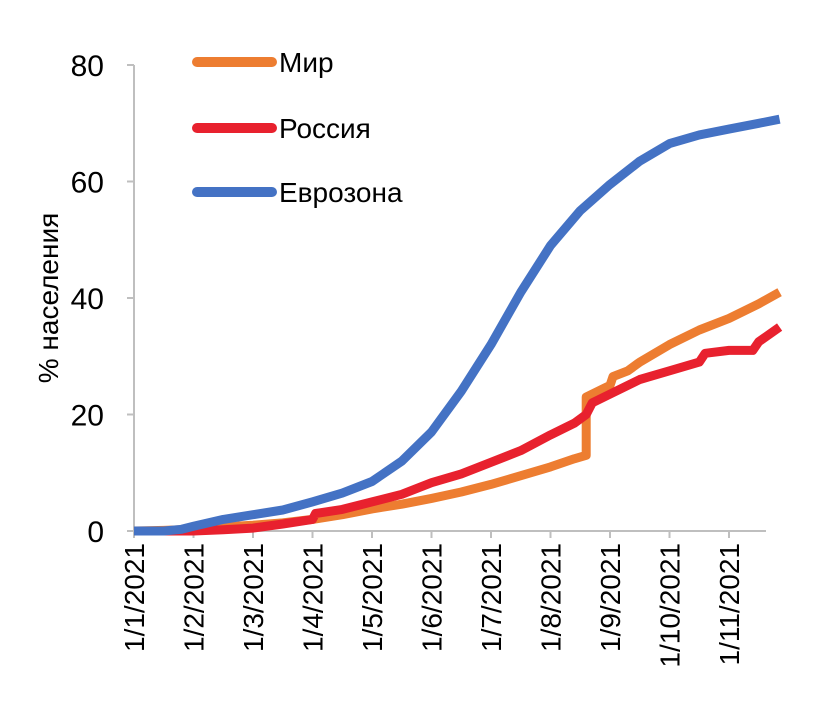  Describe the element at coordinates (134, 597) in the screenshot. I see `x-tick-label: 1/1/2021` at that location.